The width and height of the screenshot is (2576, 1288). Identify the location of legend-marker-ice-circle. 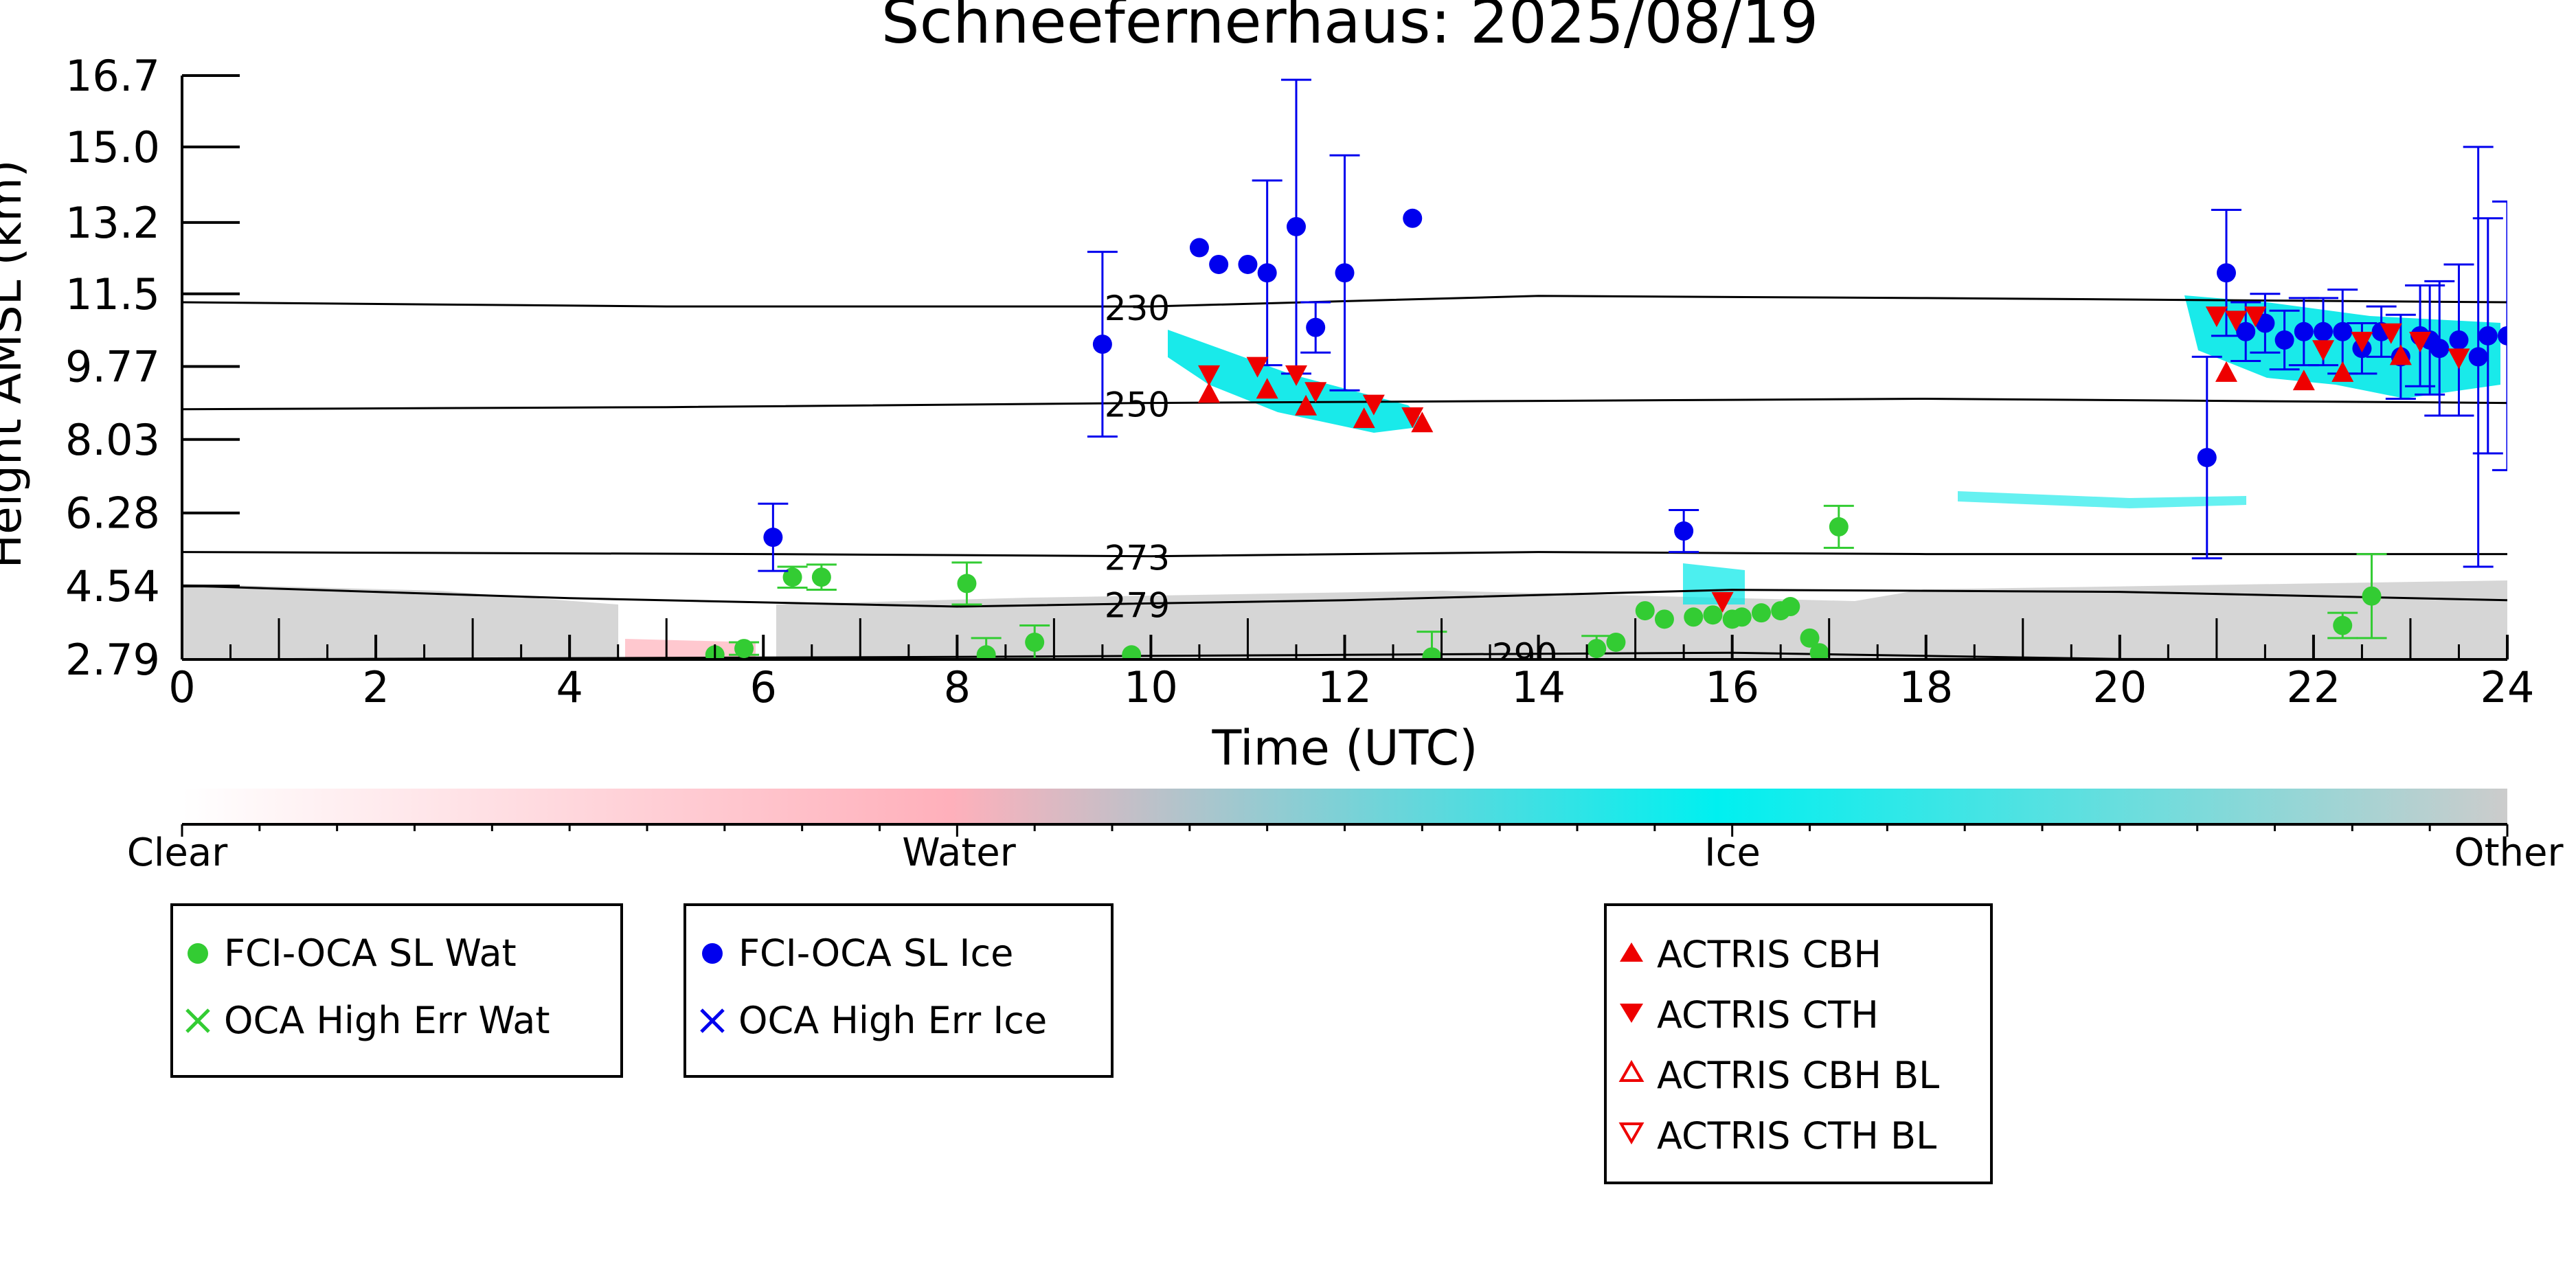
(712, 953).